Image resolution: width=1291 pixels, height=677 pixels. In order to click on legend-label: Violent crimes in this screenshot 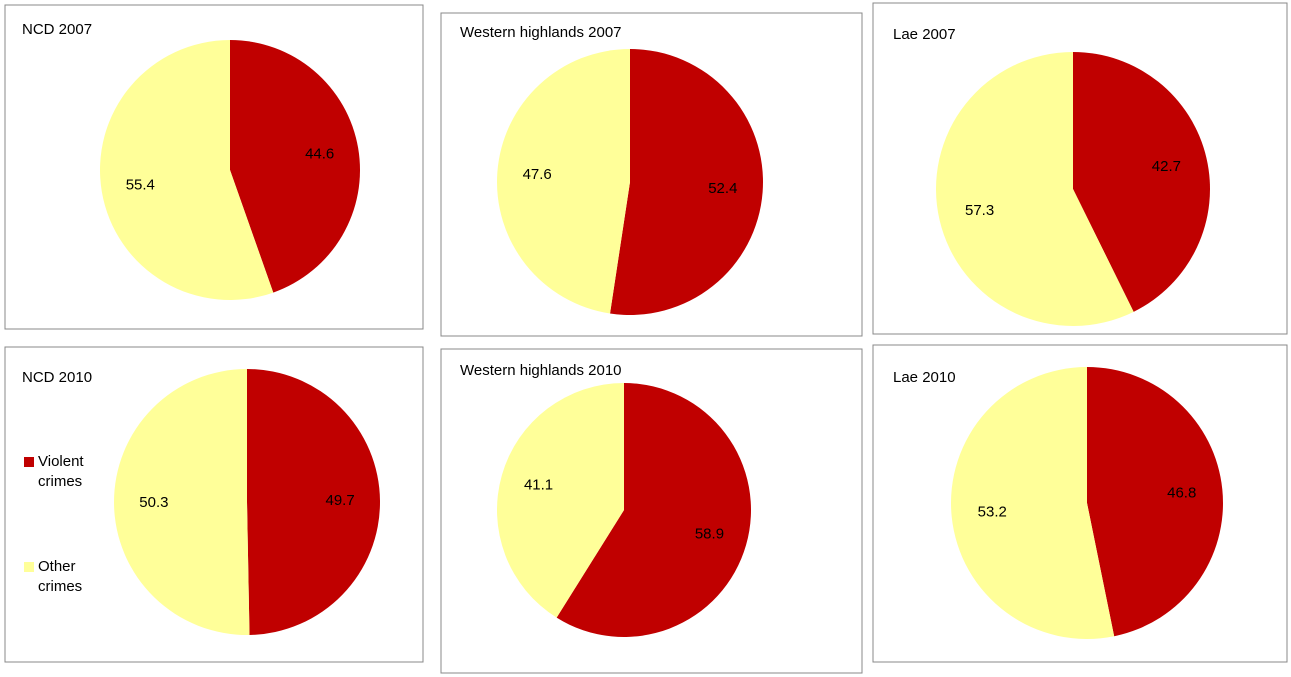, I will do `click(61, 471)`.